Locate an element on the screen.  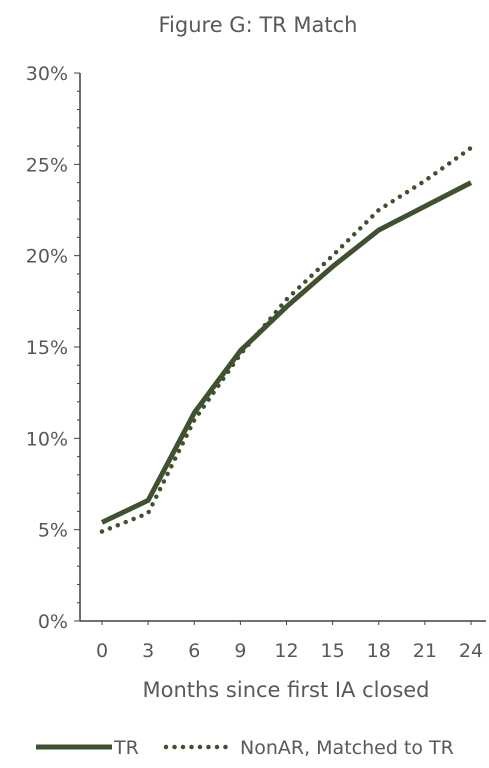
y-tick-label: 30% is located at coordinates (47, 74).